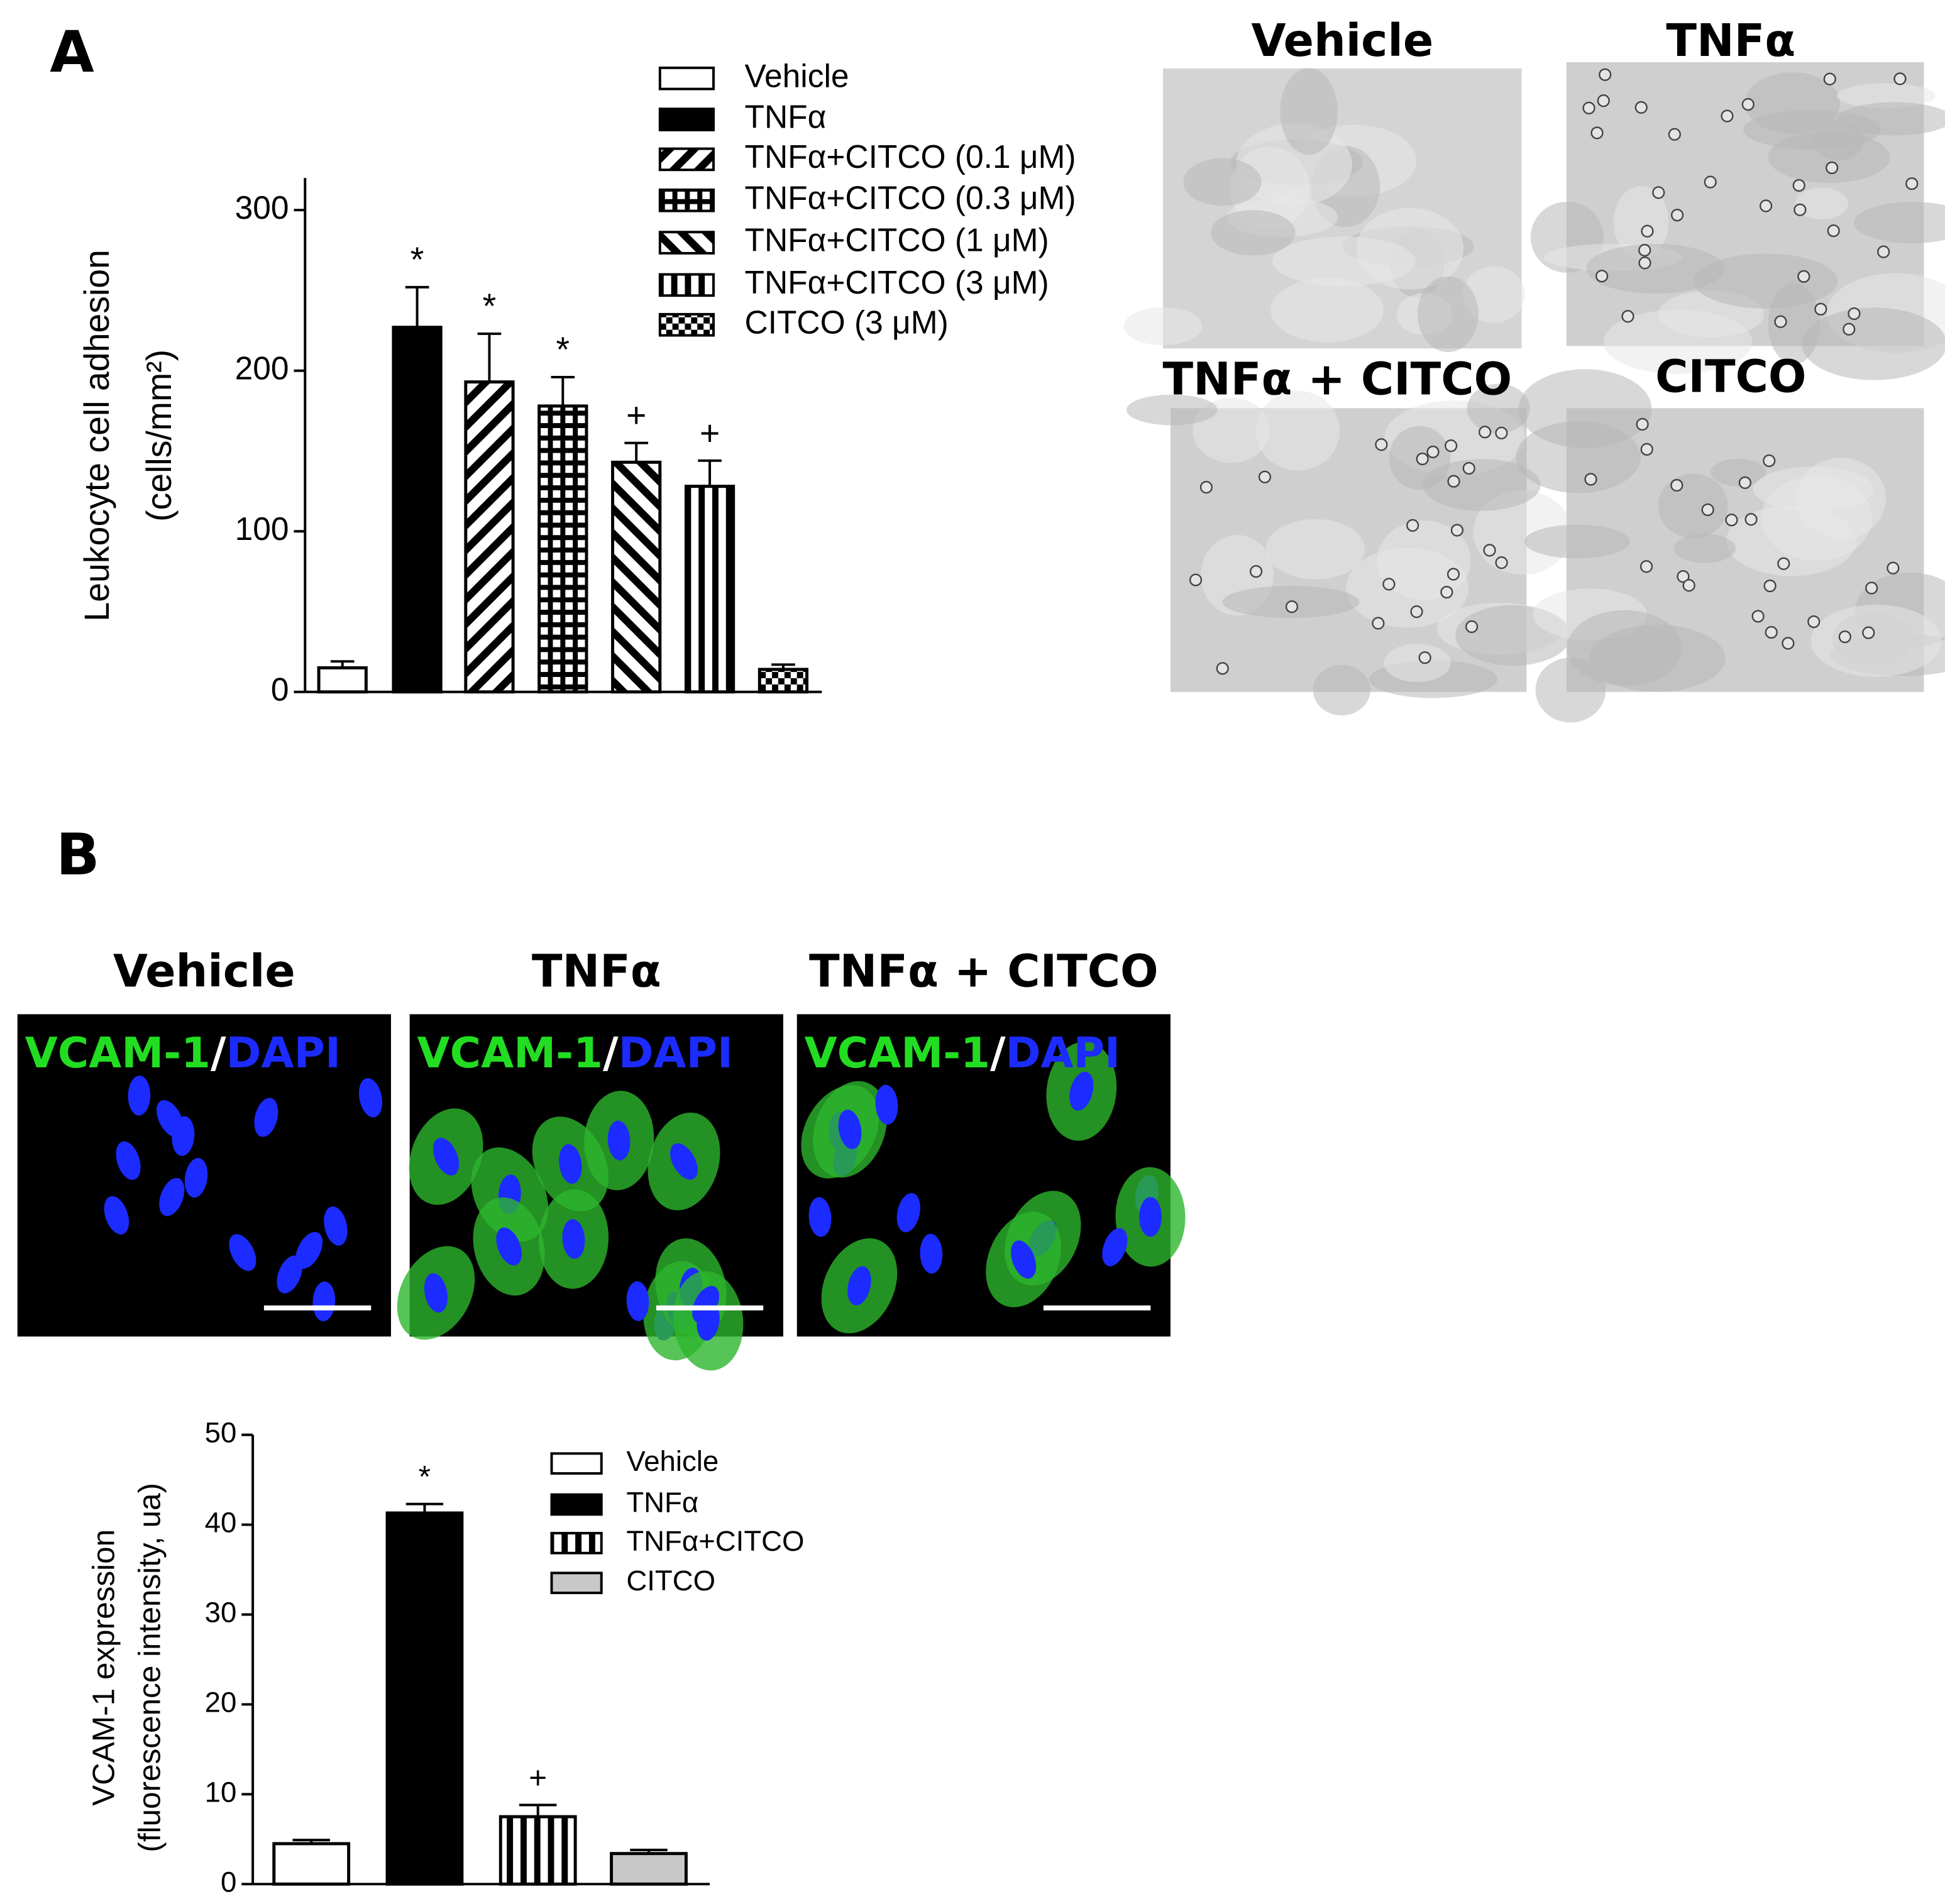 The height and width of the screenshot is (1904, 1945). I want to click on micrograph-title: CITCO, so click(1730, 376).